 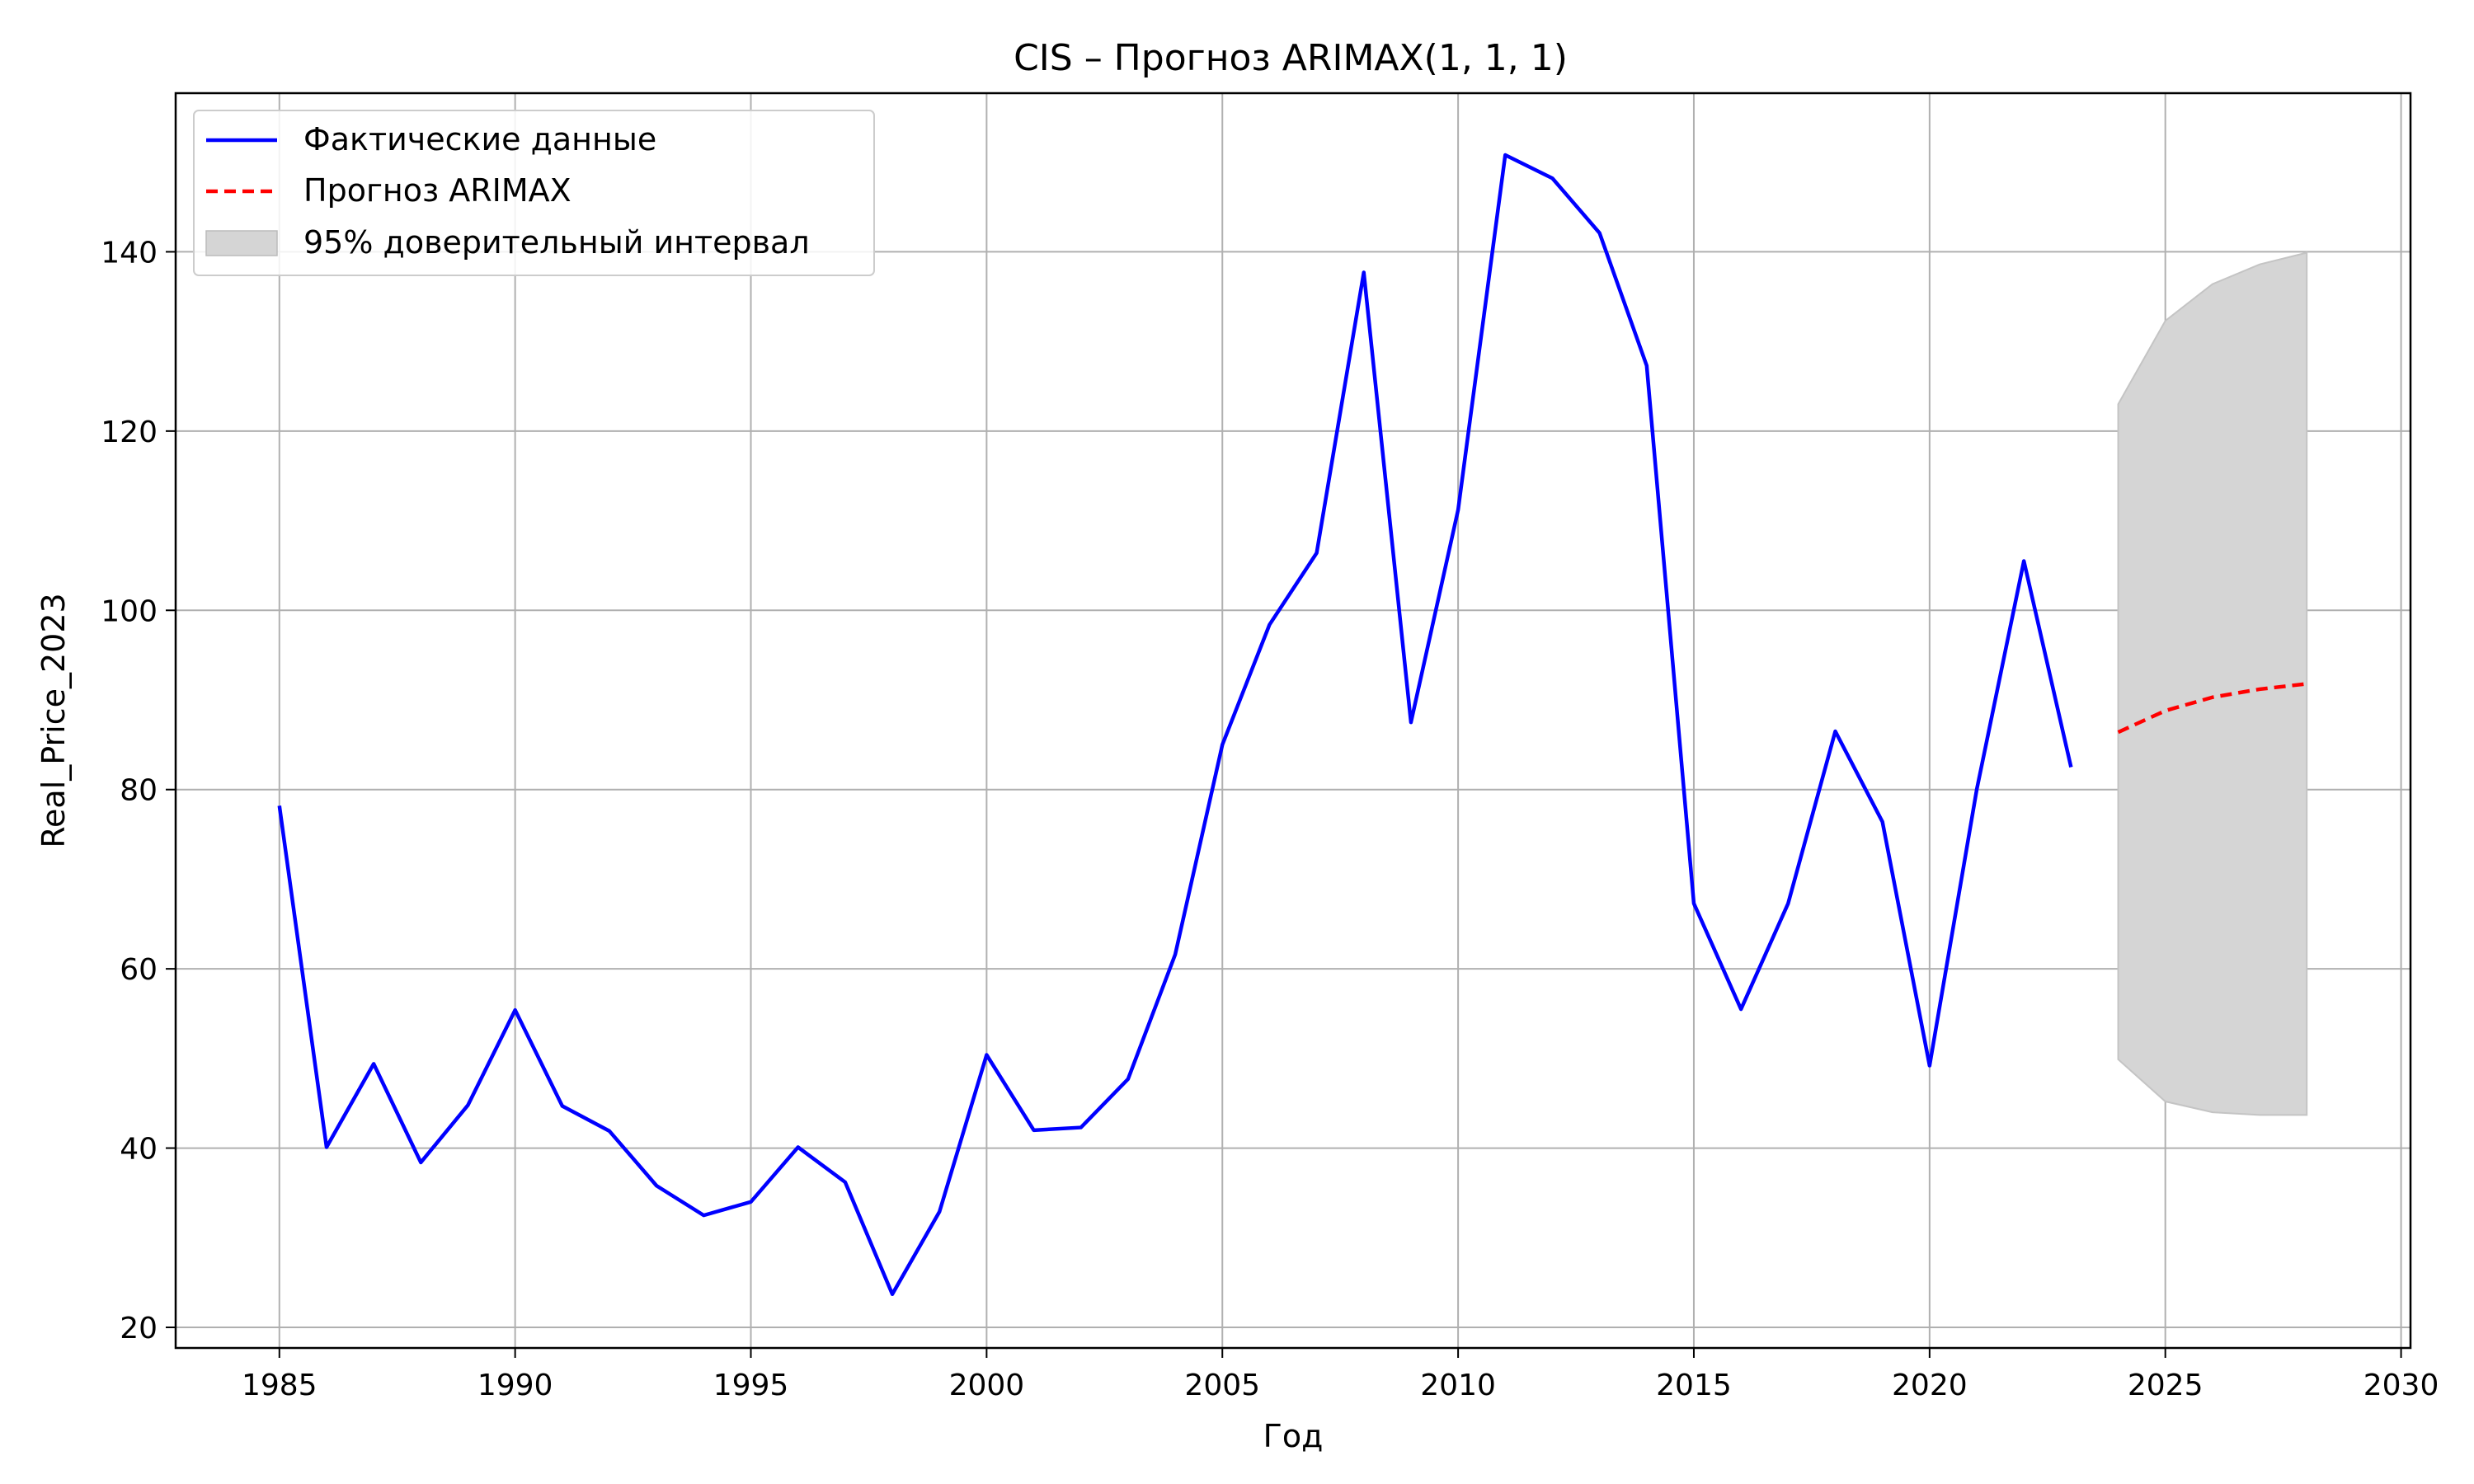 I want to click on legend-box, so click(x=534, y=193).